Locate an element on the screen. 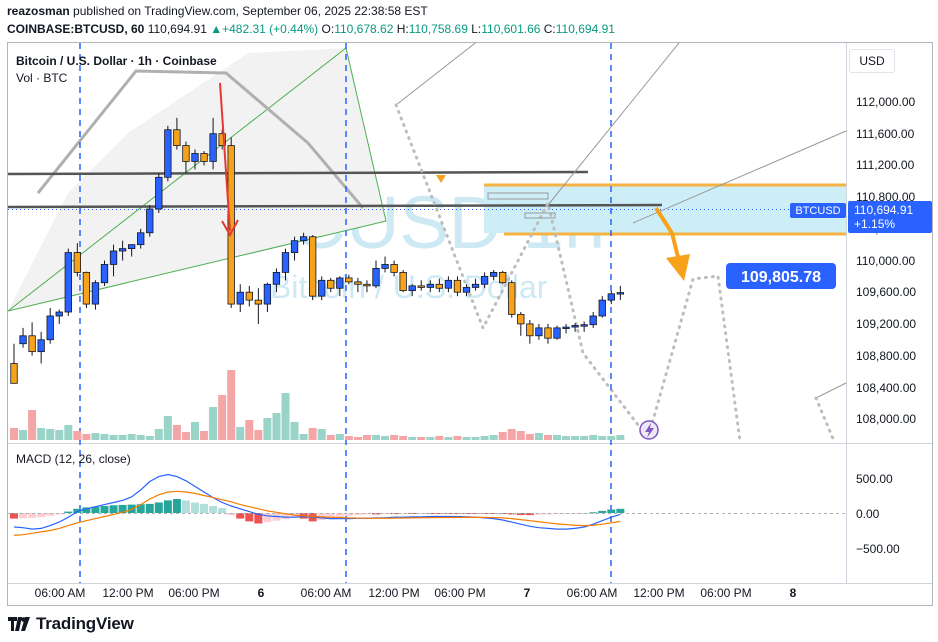  symbol-price-tag: BTCUSD is located at coordinates (818, 210).